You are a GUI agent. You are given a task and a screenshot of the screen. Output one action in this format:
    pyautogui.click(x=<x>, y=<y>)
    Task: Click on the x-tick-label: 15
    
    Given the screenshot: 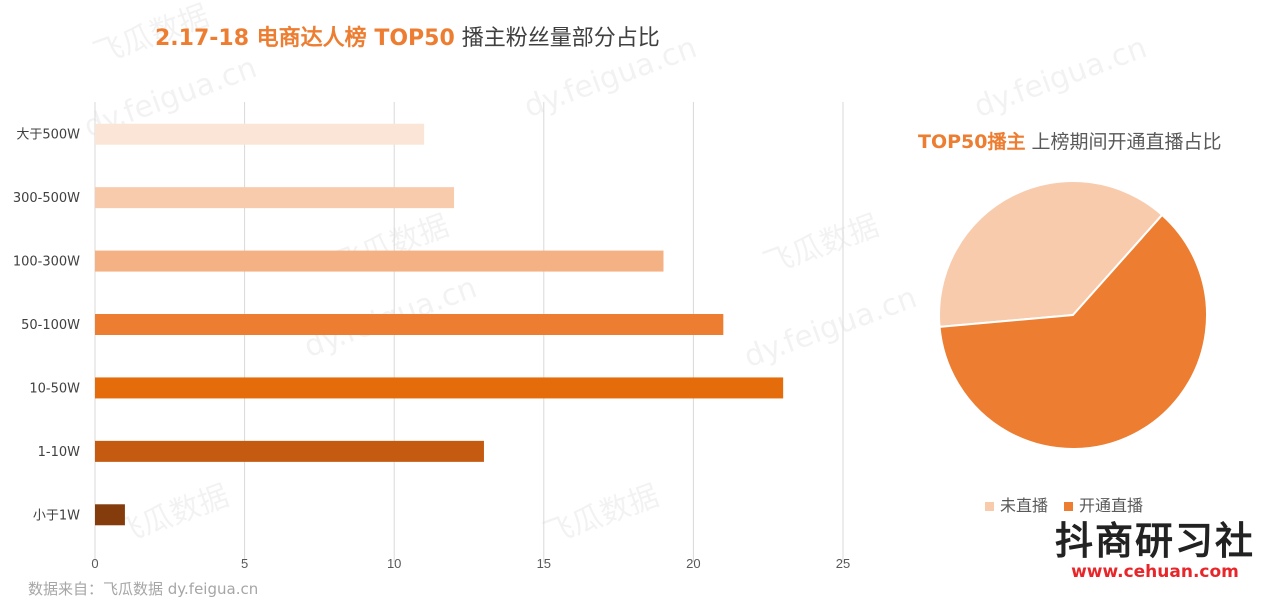 What is the action you would take?
    pyautogui.click(x=544, y=563)
    